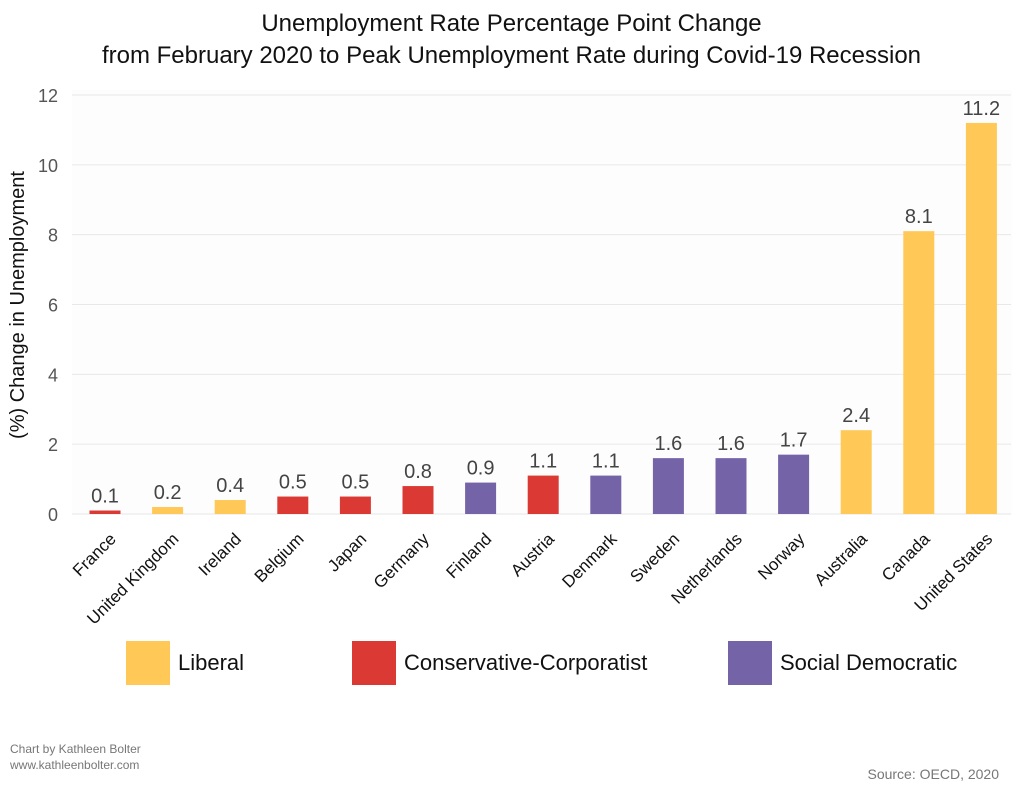 The image size is (1023, 795). Describe the element at coordinates (589, 560) in the screenshot. I see `x-tick-label: Denmark` at that location.